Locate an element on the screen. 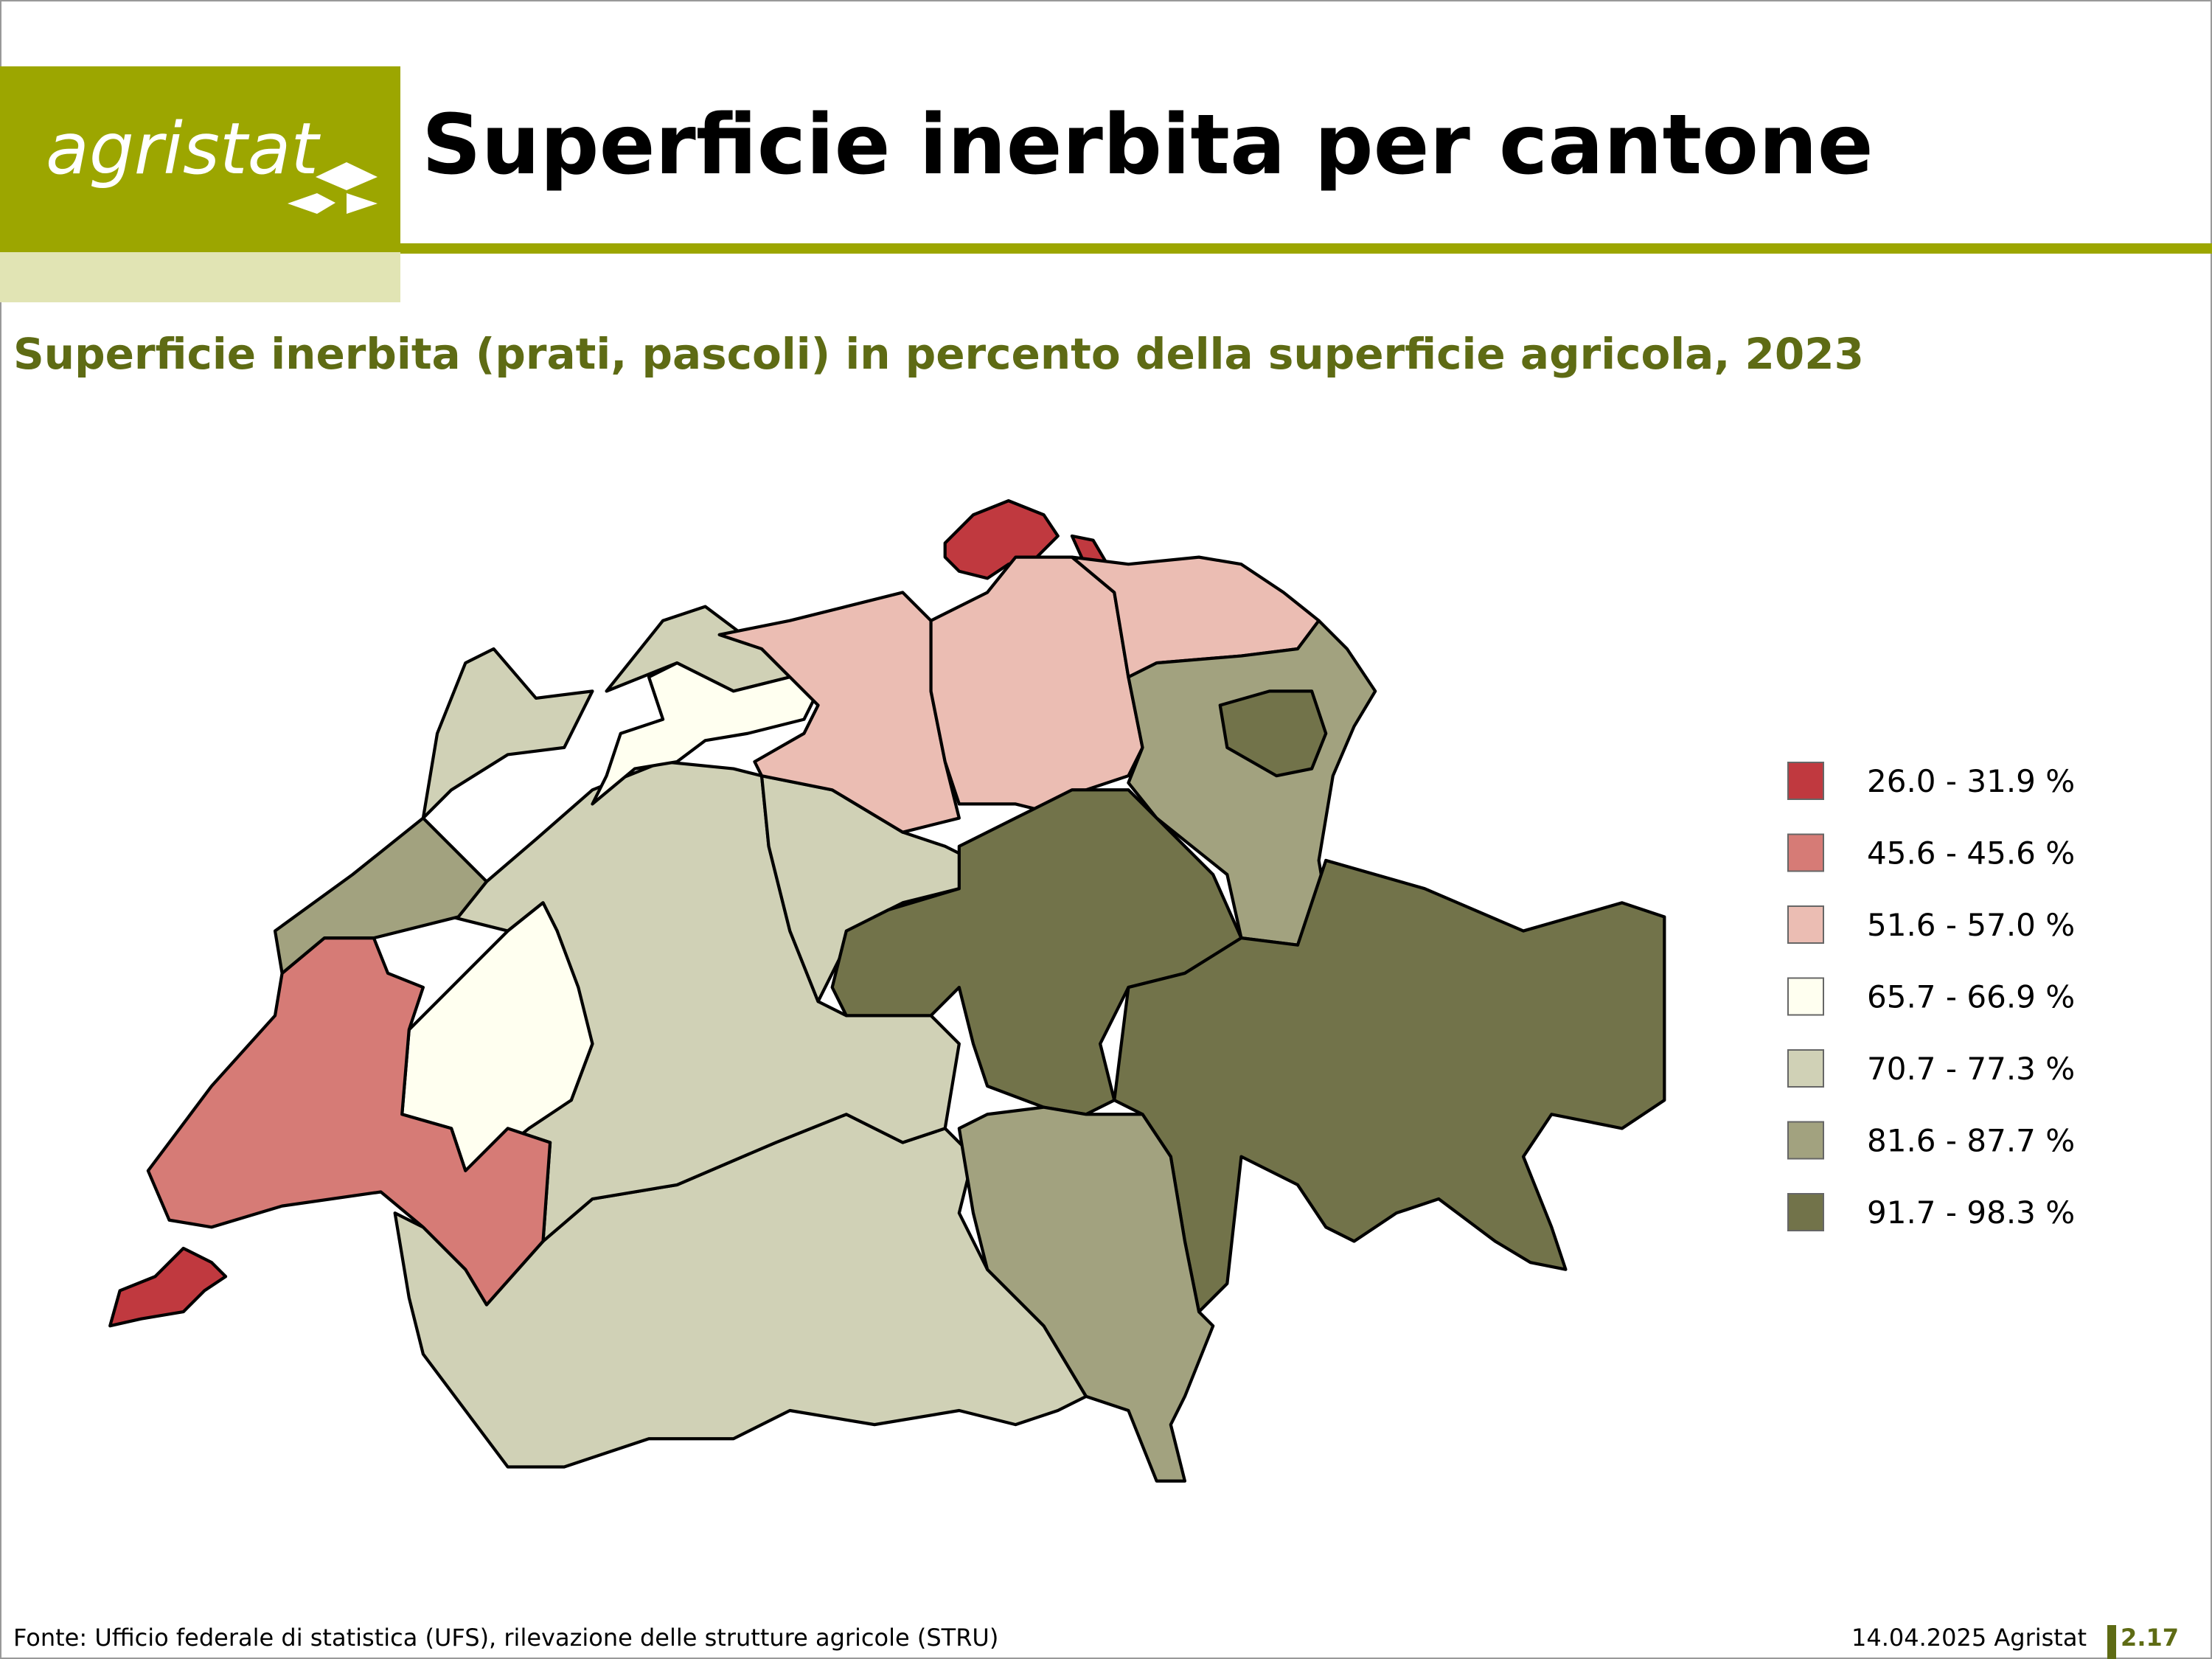 This screenshot has width=2212, height=1659. footer-bar is located at coordinates (2111, 1642).